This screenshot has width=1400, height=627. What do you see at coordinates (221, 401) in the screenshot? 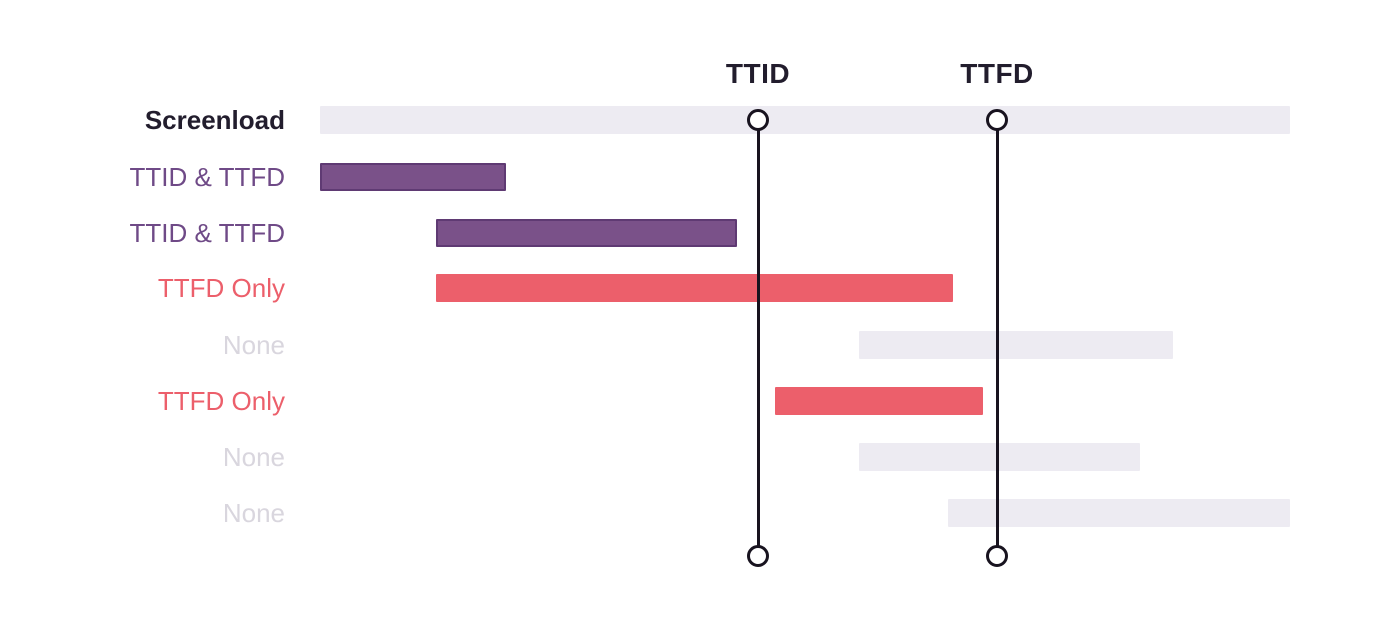
I see `row-label-ttfd-only-2: TTFD Only` at bounding box center [221, 401].